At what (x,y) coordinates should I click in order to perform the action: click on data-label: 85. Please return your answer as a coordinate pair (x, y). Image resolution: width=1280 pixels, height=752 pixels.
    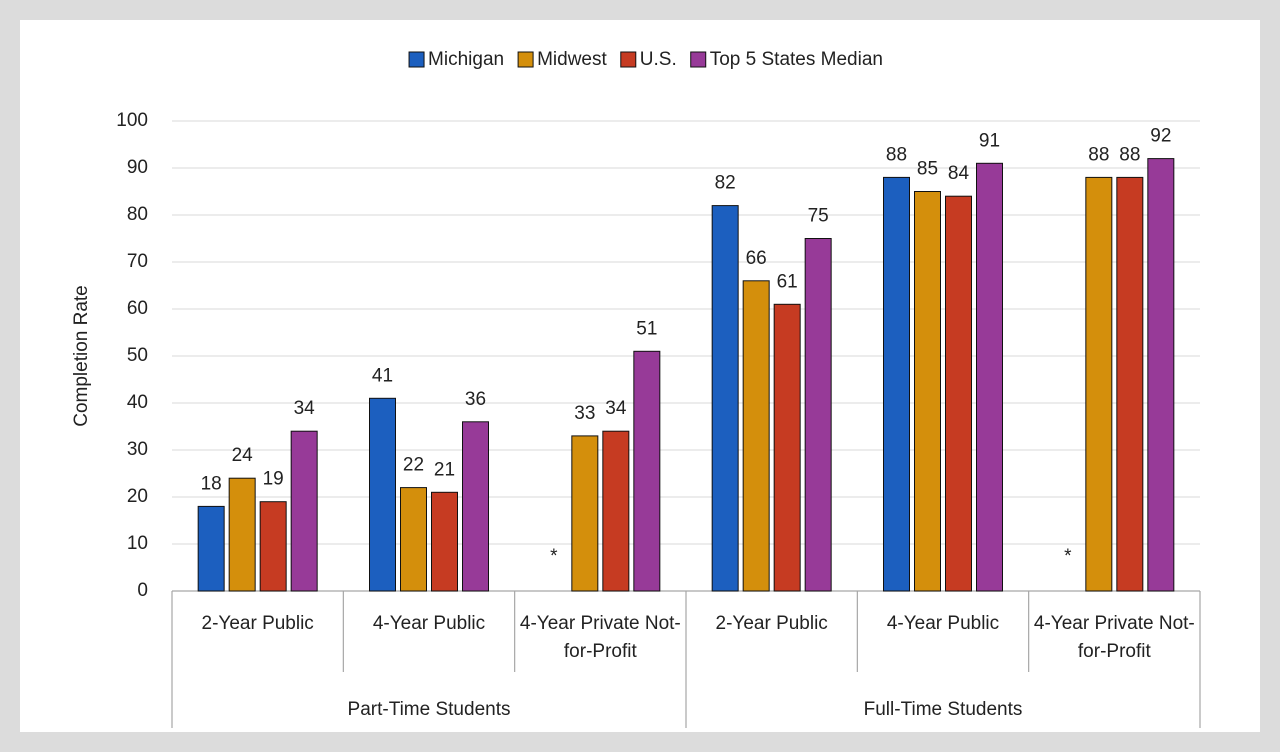
    Looking at the image, I should click on (927, 169).